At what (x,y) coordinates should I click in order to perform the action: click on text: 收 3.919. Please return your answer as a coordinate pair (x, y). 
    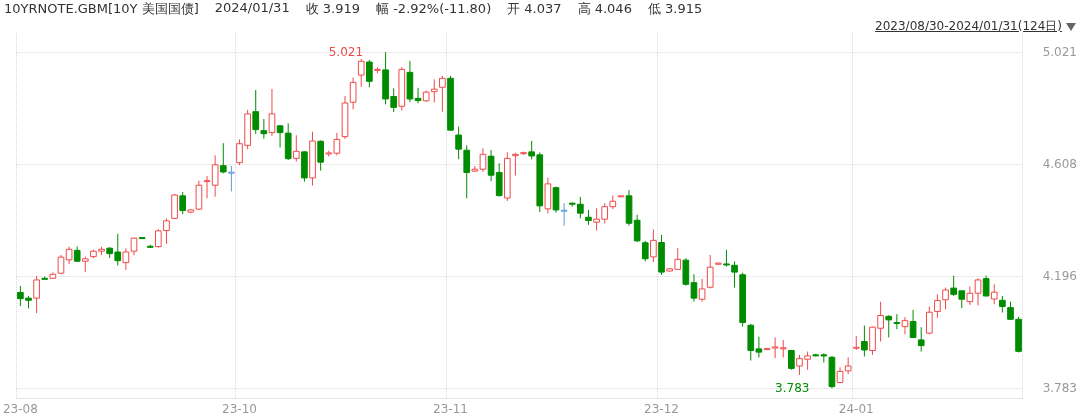
    Looking at the image, I should click on (333, 9).